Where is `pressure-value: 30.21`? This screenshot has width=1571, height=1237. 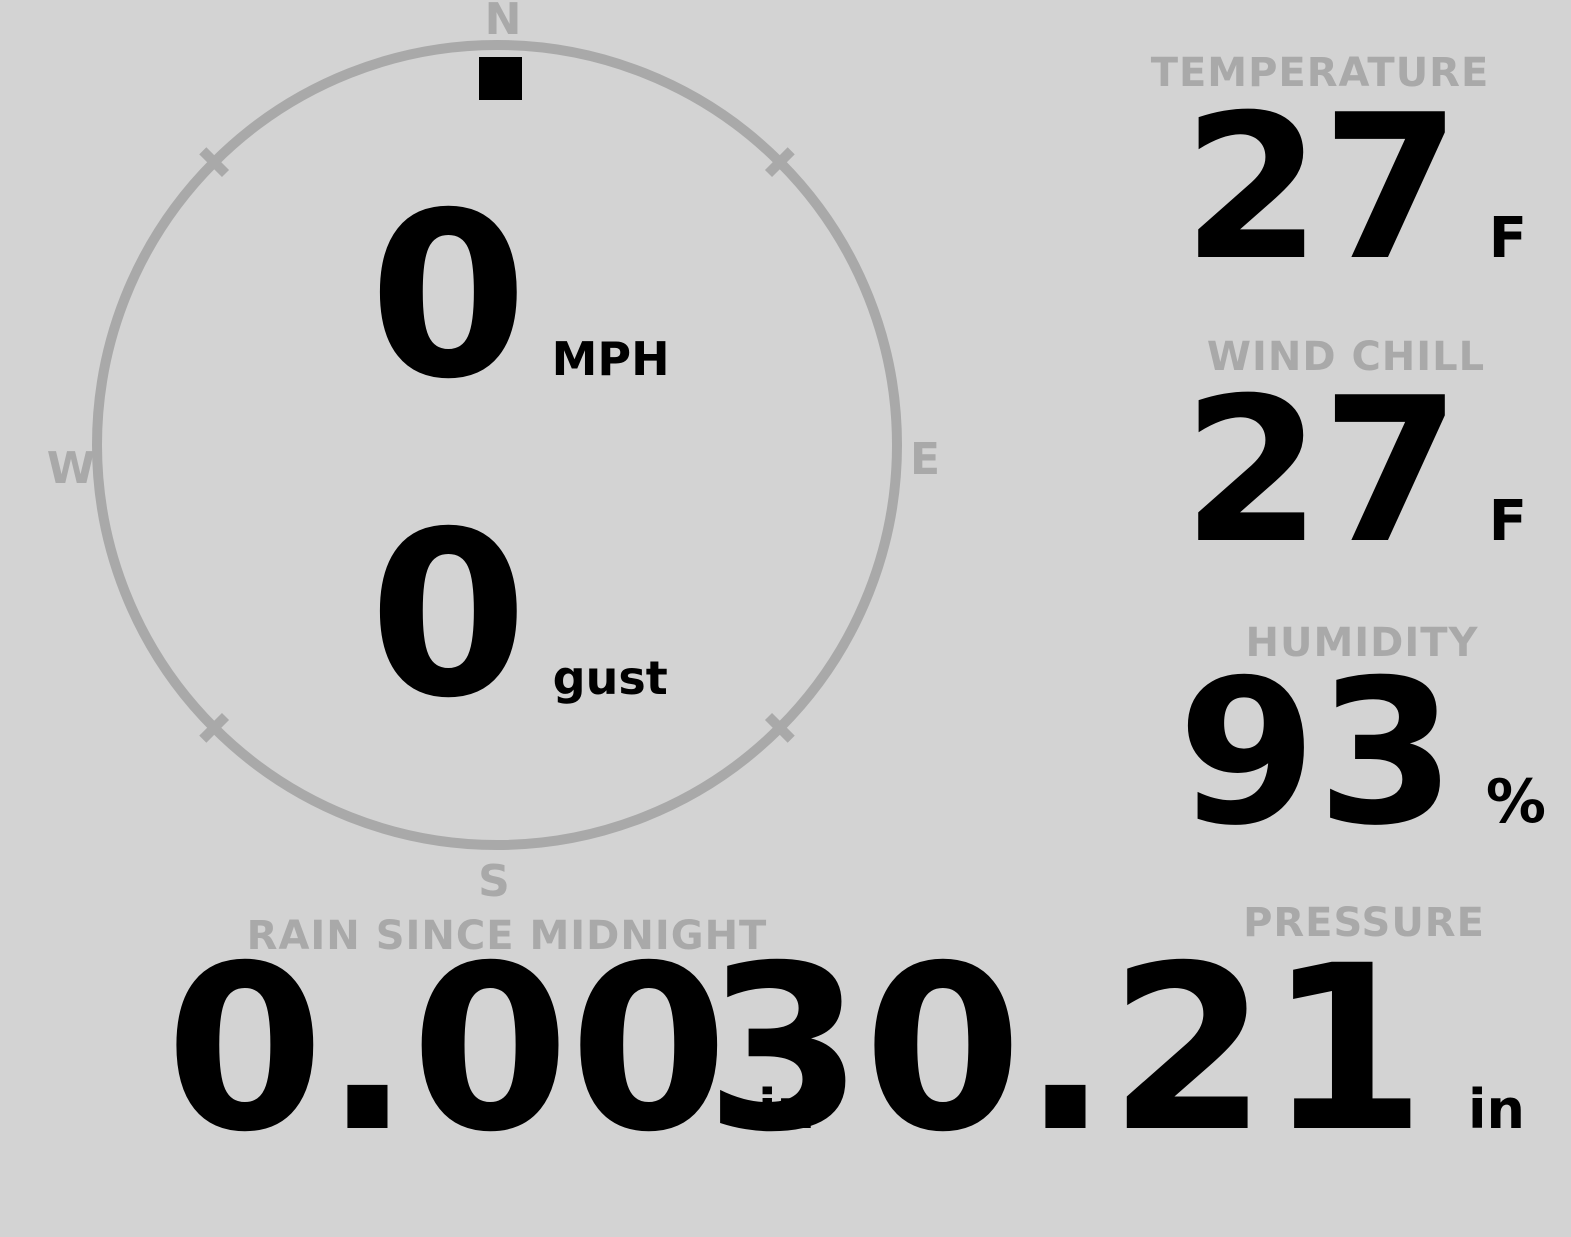 pressure-value: 30.21 is located at coordinates (1065, 1049).